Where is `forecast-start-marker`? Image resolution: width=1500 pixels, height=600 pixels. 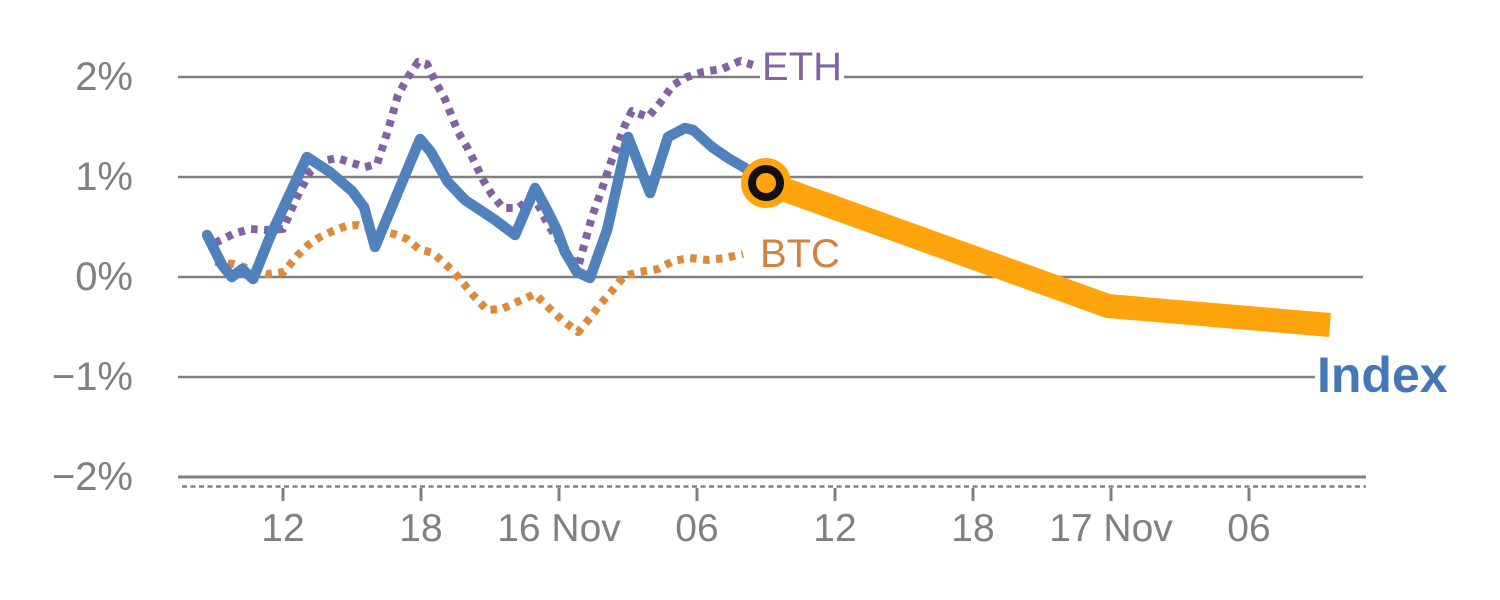
forecast-start-marker is located at coordinates (766, 183).